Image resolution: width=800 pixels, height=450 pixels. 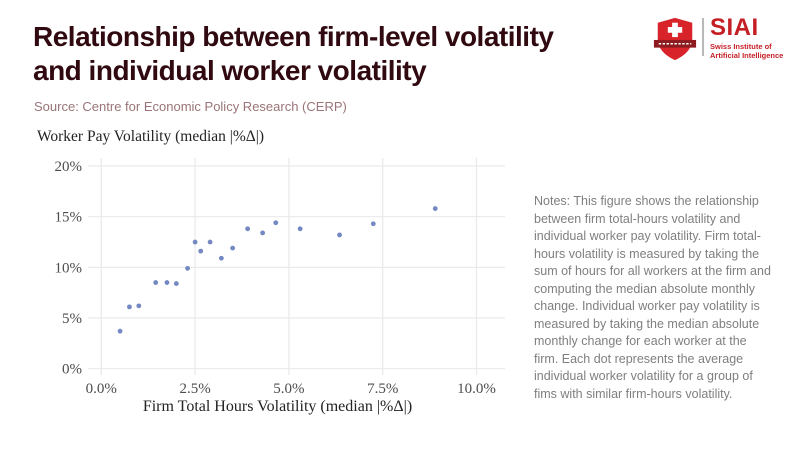 I want to click on x-tick-label: 2.5%, so click(x=194, y=389).